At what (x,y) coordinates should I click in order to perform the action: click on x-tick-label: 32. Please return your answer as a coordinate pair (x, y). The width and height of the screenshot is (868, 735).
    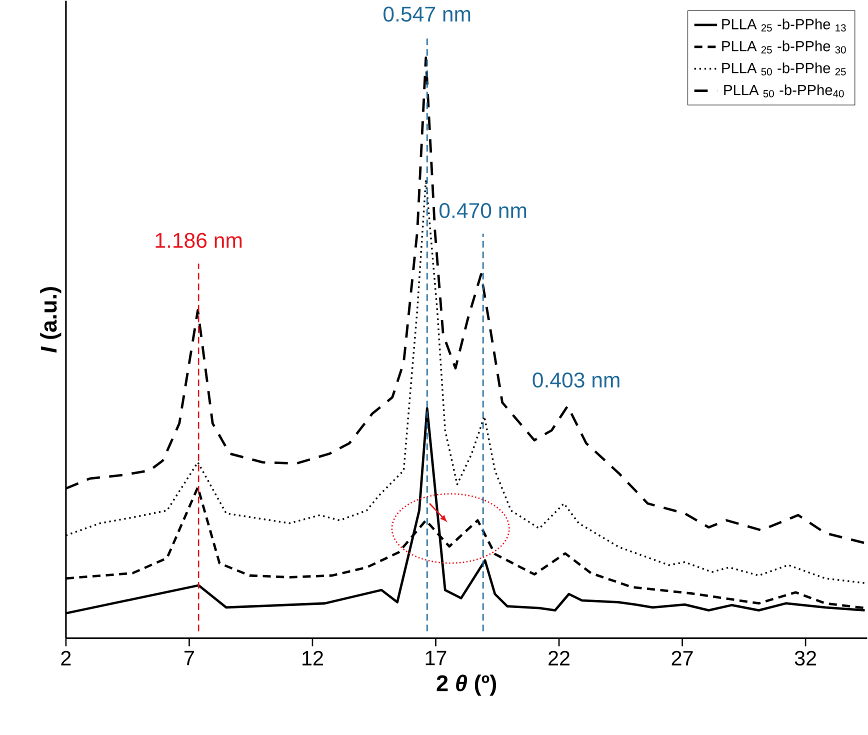
    Looking at the image, I should click on (805, 658).